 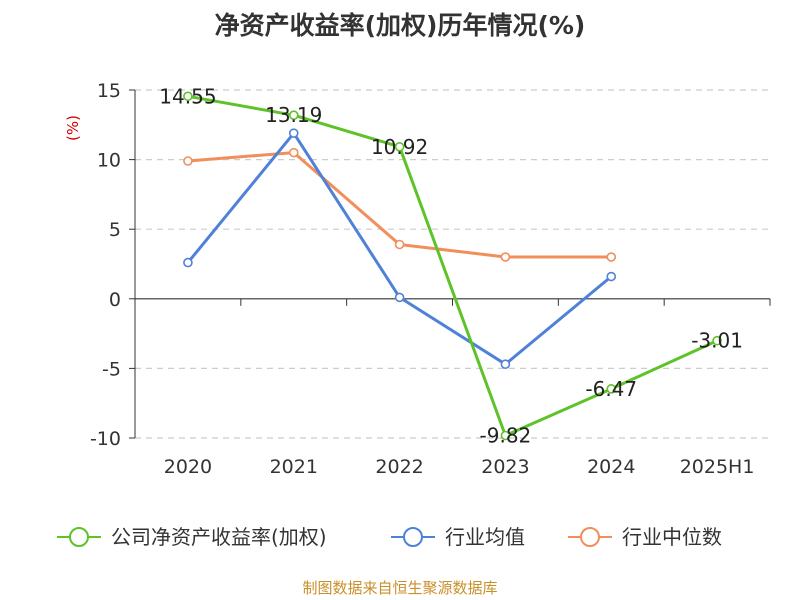 I want to click on y-tick-label: -5, so click(x=111, y=369).